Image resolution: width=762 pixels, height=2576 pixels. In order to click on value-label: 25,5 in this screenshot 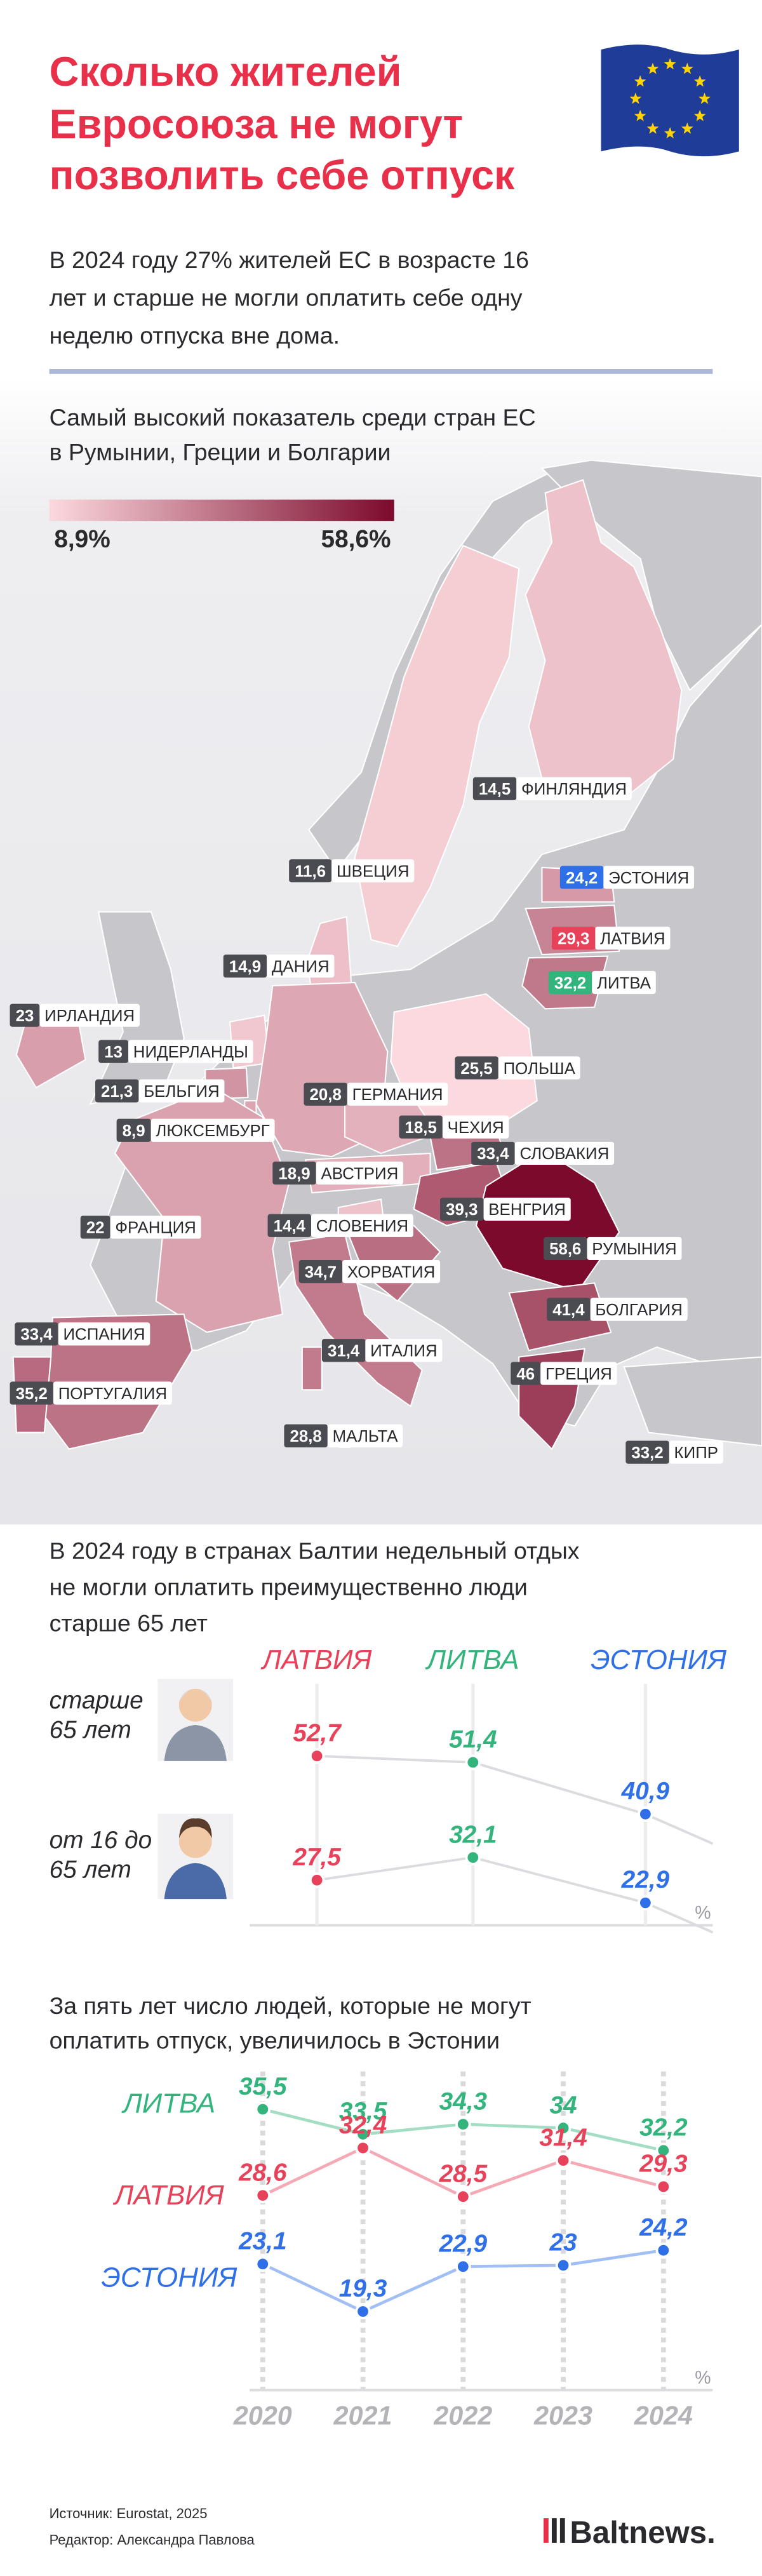, I will do `click(476, 1069)`.